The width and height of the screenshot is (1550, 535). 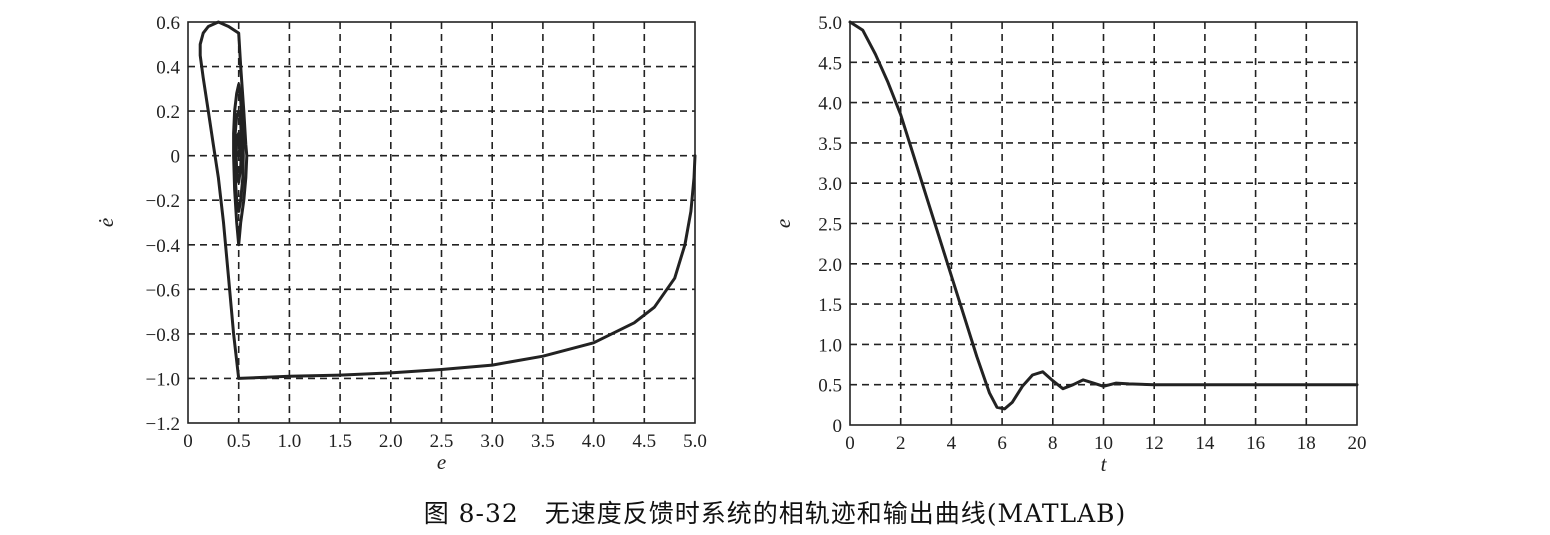 I want to click on x-tick-label: 3.0, so click(x=492, y=441).